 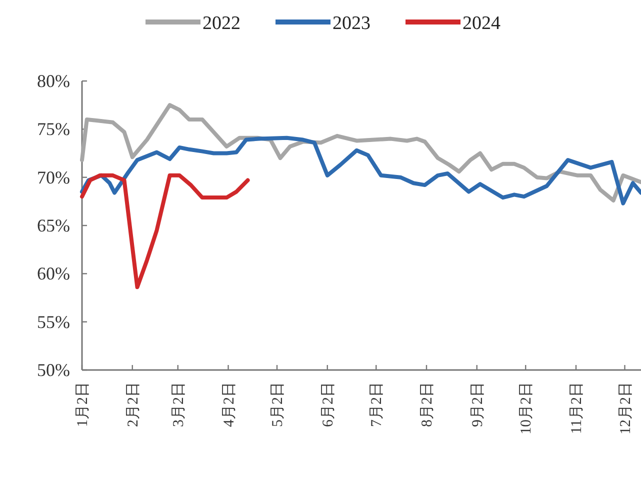 I want to click on legend-label: 2024, so click(x=481, y=23).